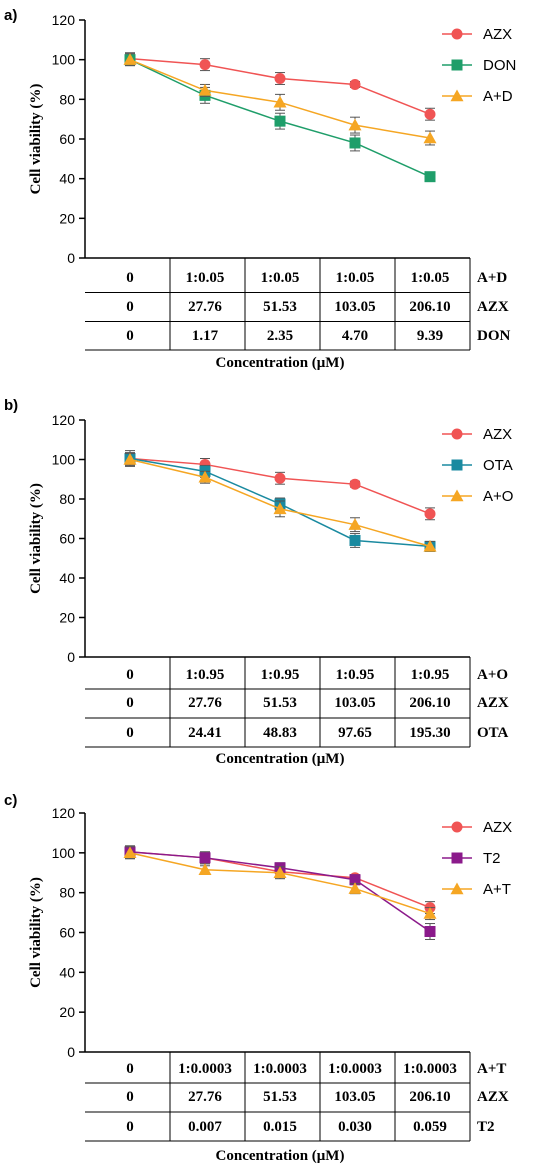  Describe the element at coordinates (280, 883) in the screenshot. I see `series-line-a-t` at that location.